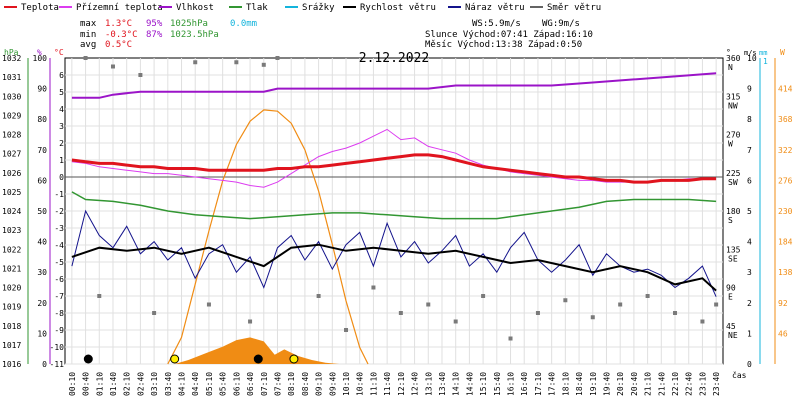 This screenshot has height=400, width=800. What do you see at coordinates (739, 375) in the screenshot?
I see `x-axis-label: čas` at bounding box center [739, 375].